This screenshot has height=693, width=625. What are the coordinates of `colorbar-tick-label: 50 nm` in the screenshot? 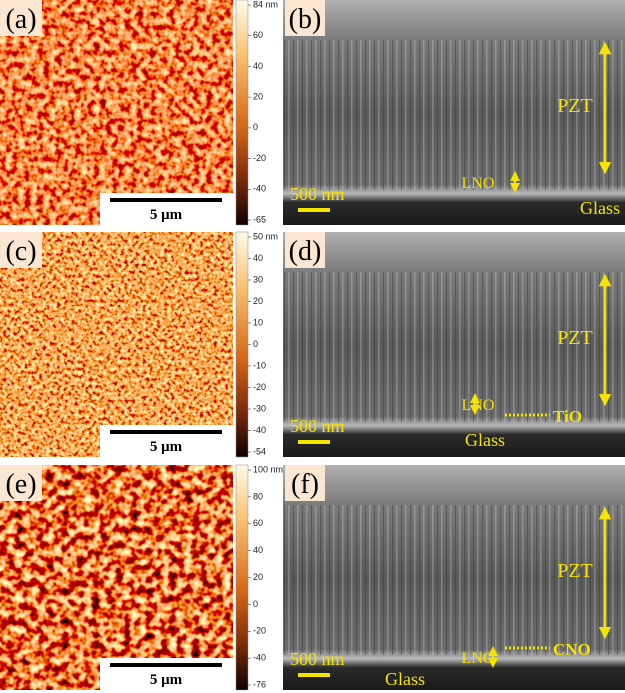 It's located at (265, 236).